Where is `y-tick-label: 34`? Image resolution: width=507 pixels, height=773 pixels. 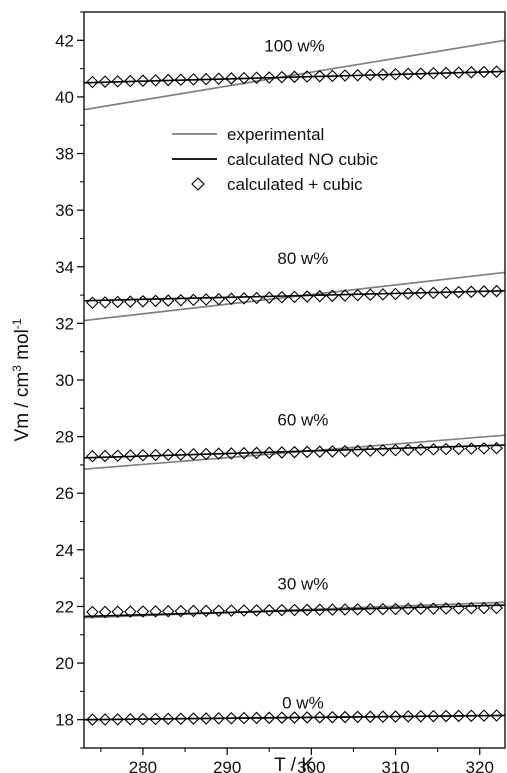
y-tick-label: 34 is located at coordinates (64, 267).